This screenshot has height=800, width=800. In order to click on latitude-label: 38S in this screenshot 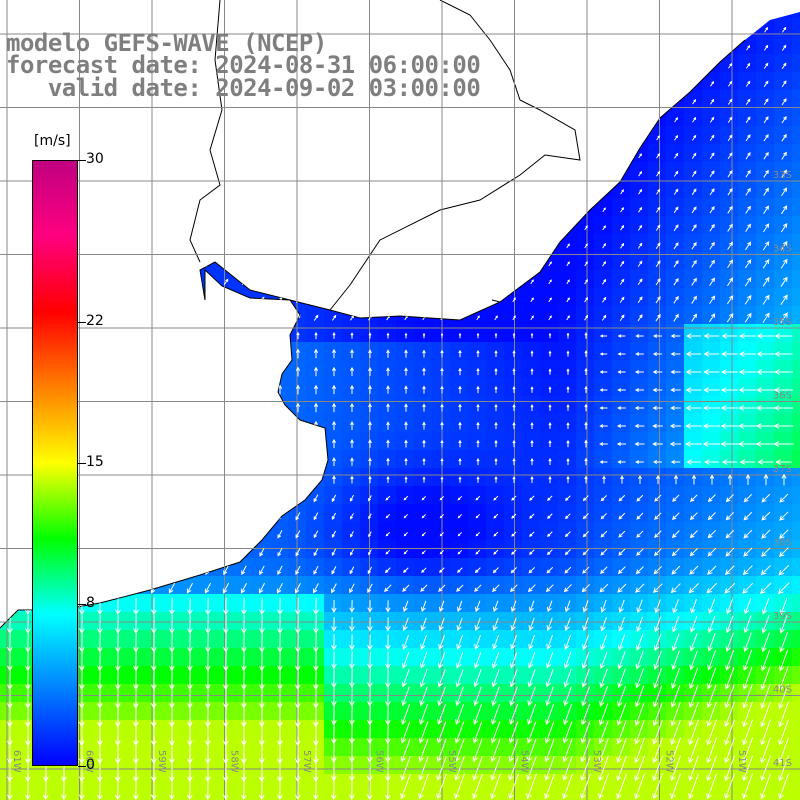, I will do `click(782, 543)`.